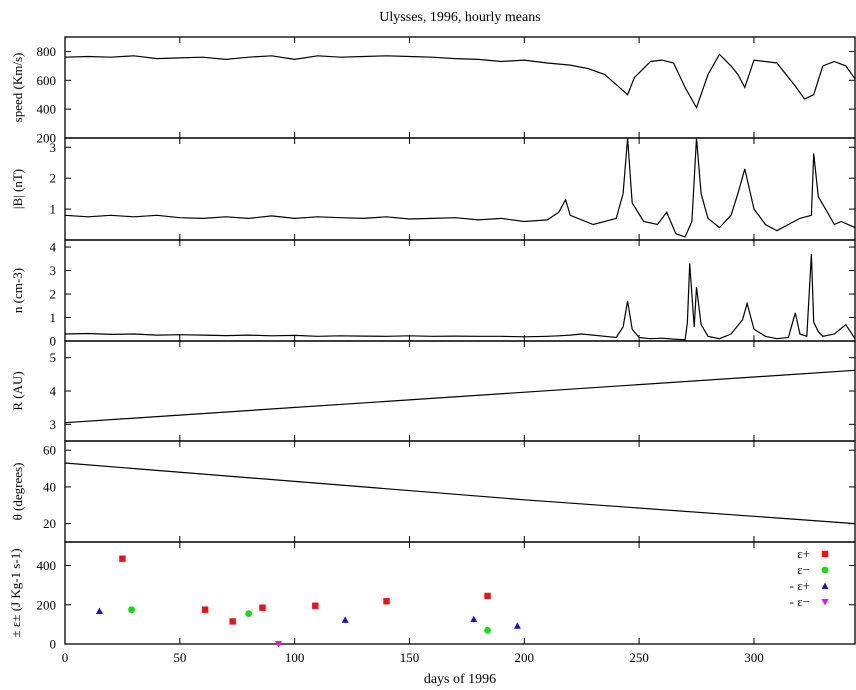 This screenshot has height=690, width=856. I want to click on panel-4: 3 4 5 R (AU), so click(433, 391).